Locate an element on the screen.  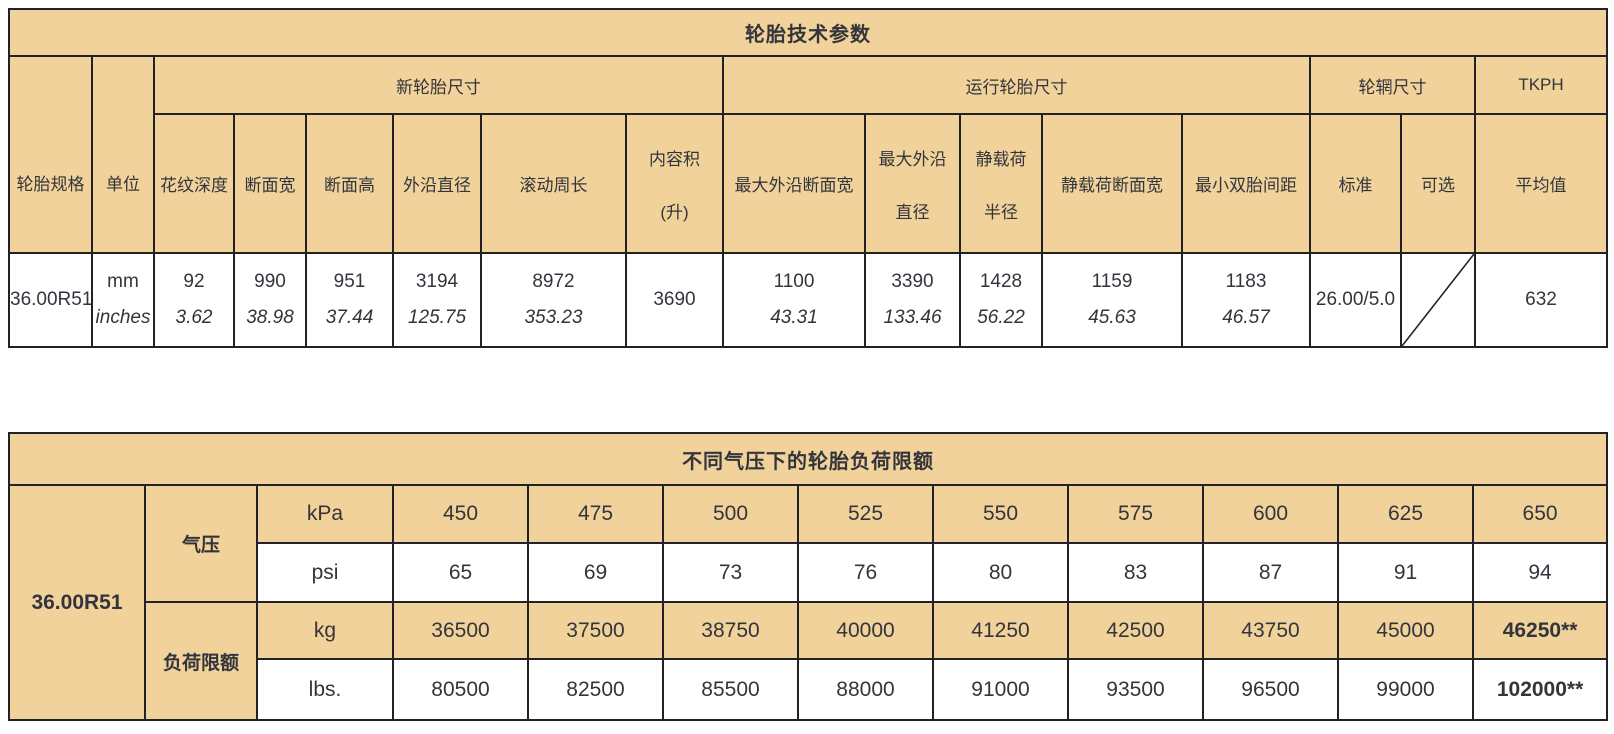
row-header-psi: psi is located at coordinates (325, 572).